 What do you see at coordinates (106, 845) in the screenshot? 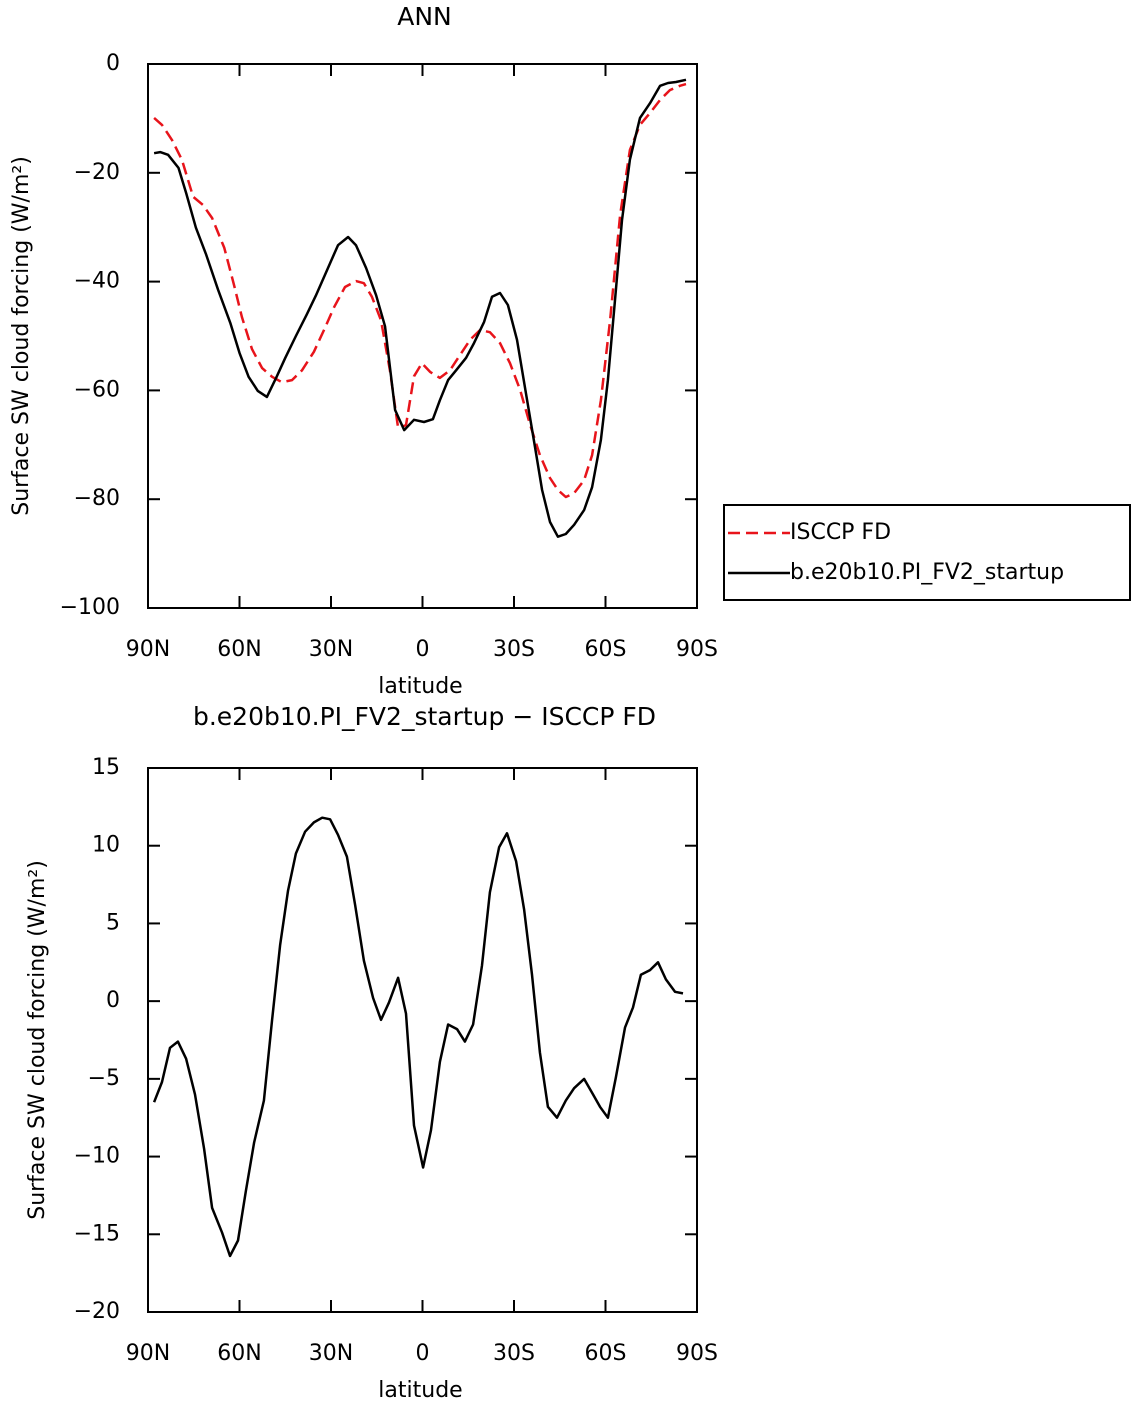
I see `y-tick-label: 10` at bounding box center [106, 845].